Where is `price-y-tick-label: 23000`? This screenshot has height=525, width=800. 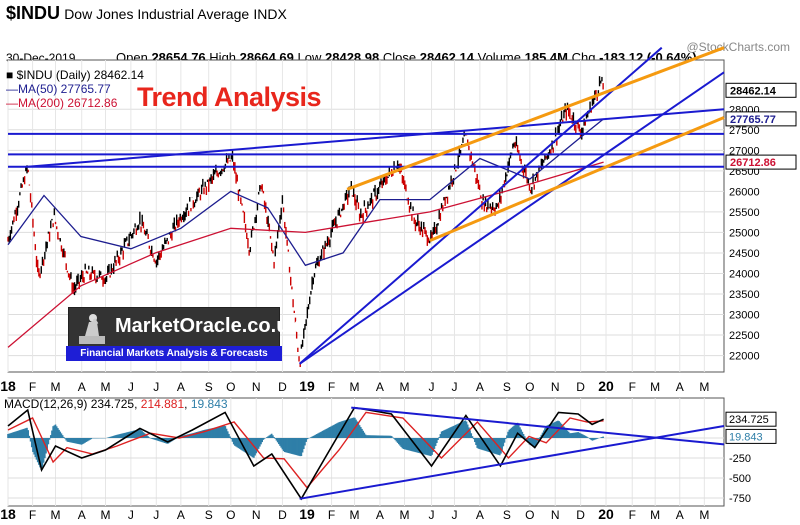
price-y-tick-label: 23000 is located at coordinates (744, 316).